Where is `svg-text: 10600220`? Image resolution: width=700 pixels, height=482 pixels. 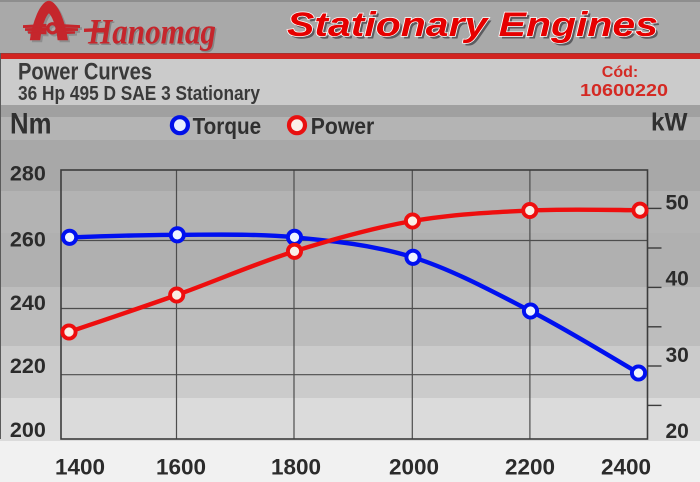 svg-text: 10600220 is located at coordinates (624, 90).